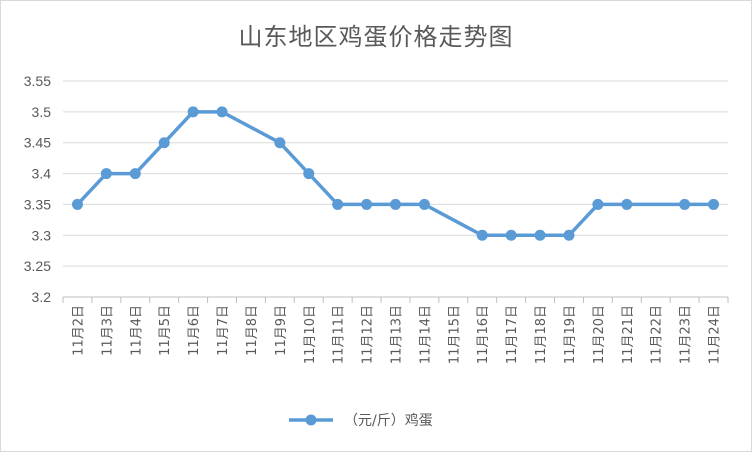 This screenshot has height=452, width=752. What do you see at coordinates (454, 334) in the screenshot?
I see `x-tick-label: 11月15日` at bounding box center [454, 334].